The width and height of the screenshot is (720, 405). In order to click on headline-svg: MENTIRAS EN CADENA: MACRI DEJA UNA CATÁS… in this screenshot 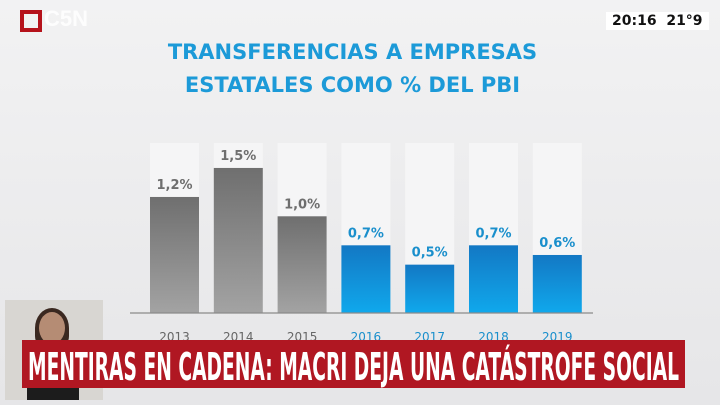, I will do `click(353, 366)`.